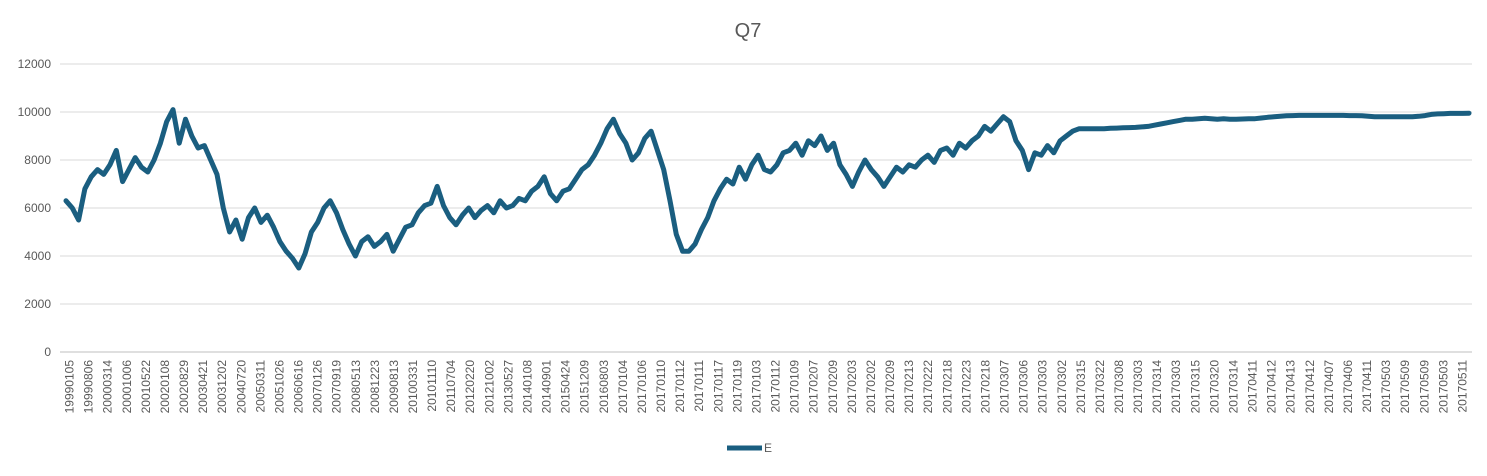 The height and width of the screenshot is (476, 1487). I want to click on x-tick-label: 19990105, so click(70, 387).